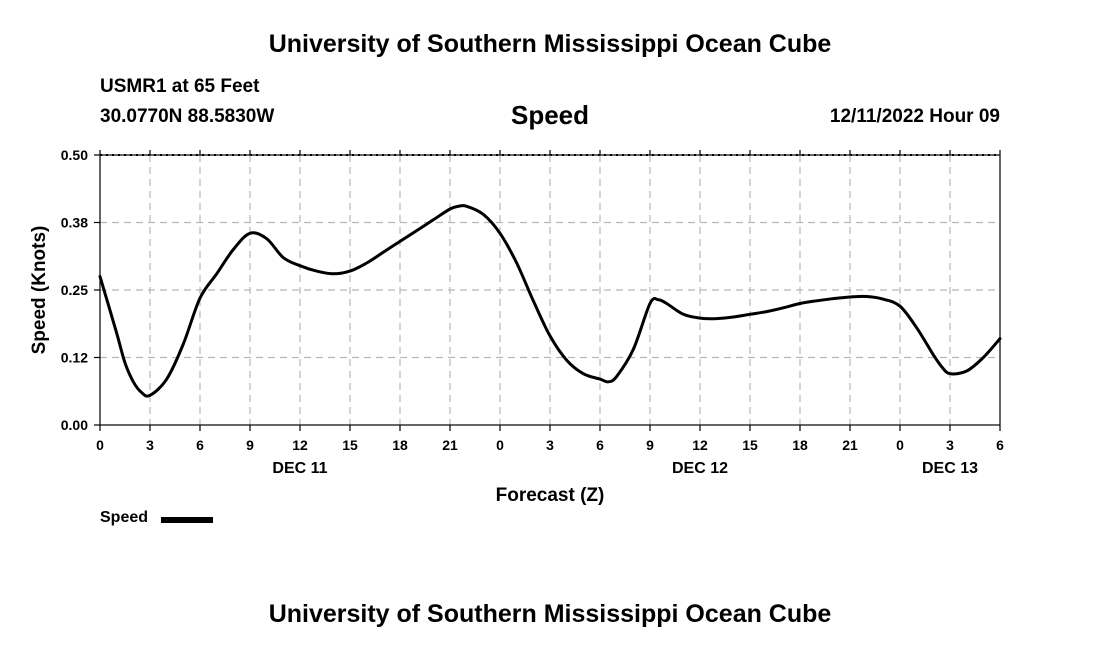 This screenshot has width=1100, height=650. I want to click on y-tick-label: 0.38, so click(74, 223).